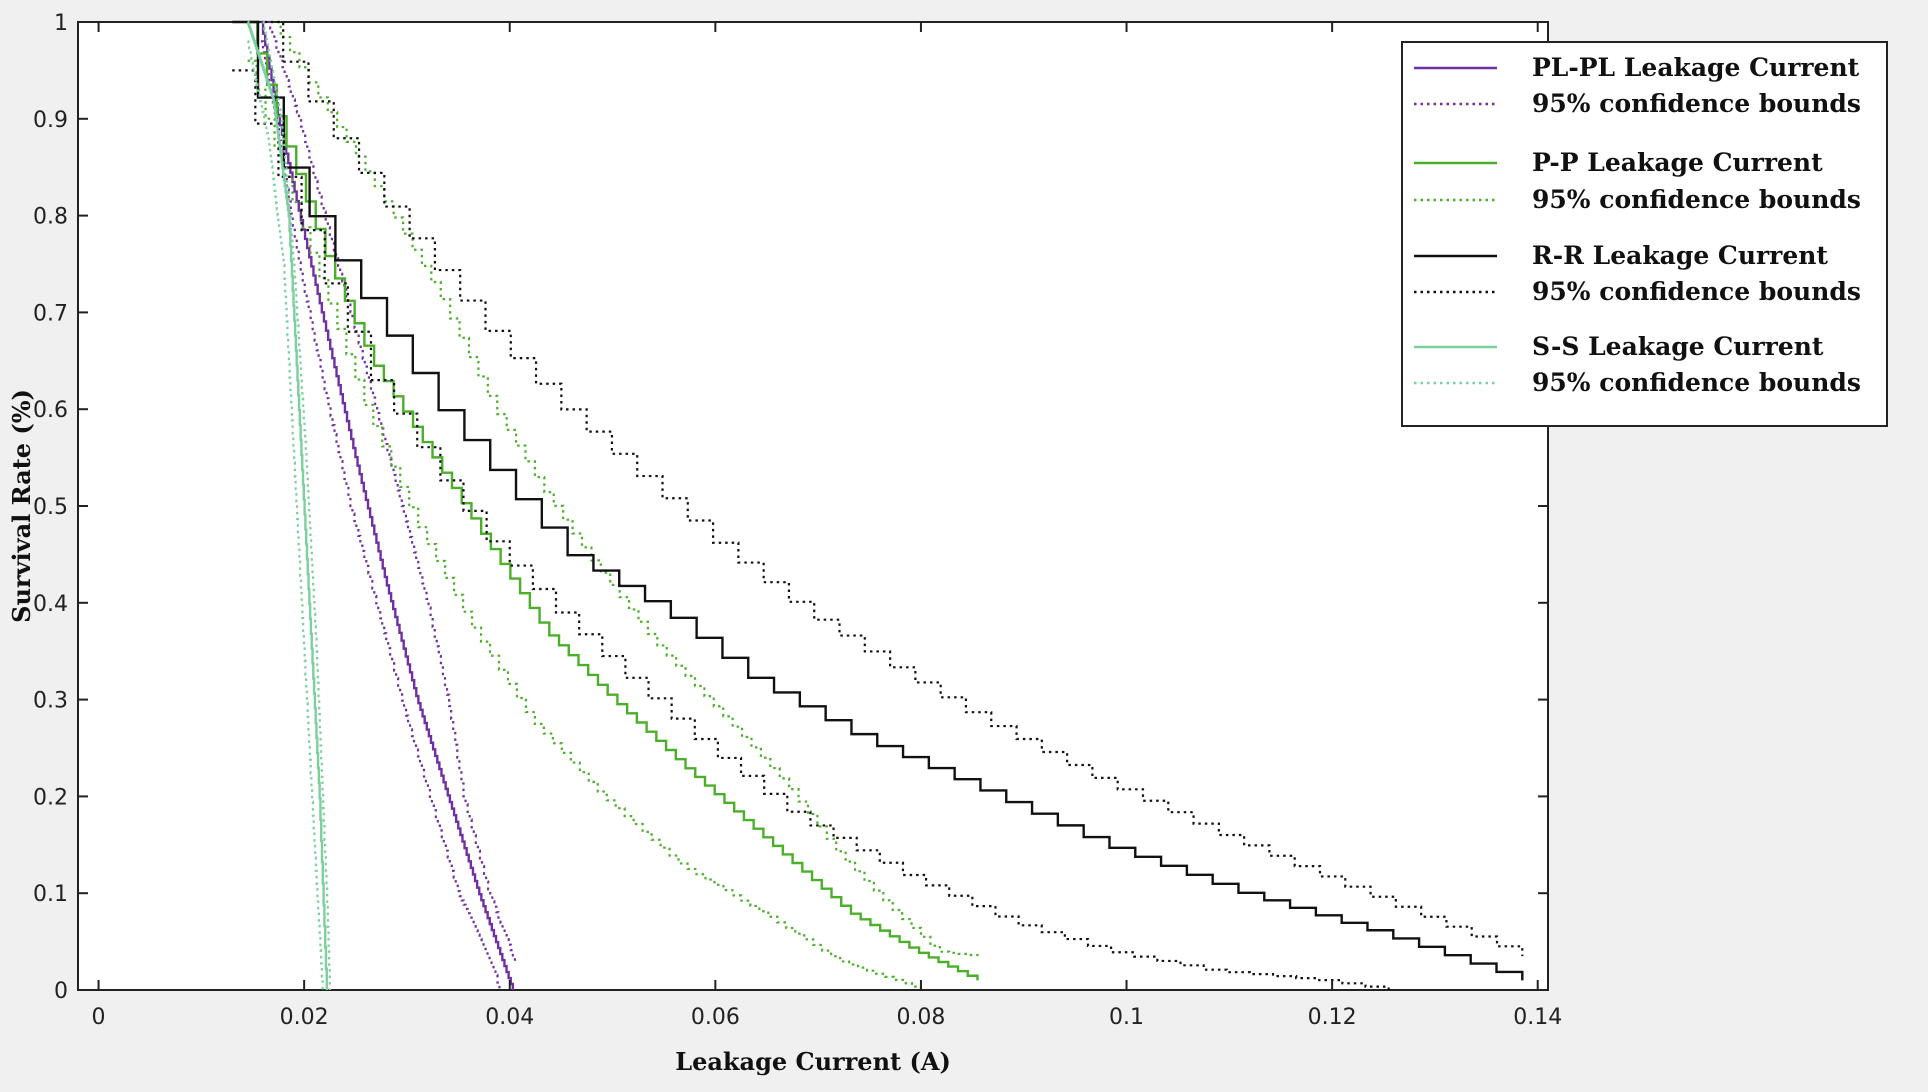 The width and height of the screenshot is (1928, 1092). What do you see at coordinates (1332, 1017) in the screenshot?
I see `x-tick-label: 0.12` at bounding box center [1332, 1017].